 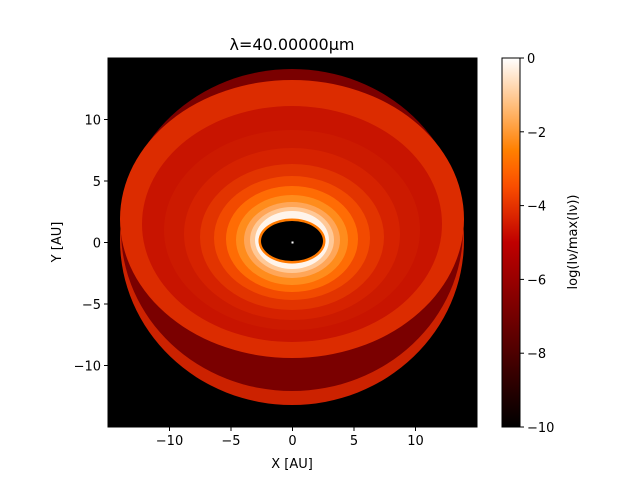 I want to click on y-ticks: −10 −5 0 5 10, so click(x=91, y=244).